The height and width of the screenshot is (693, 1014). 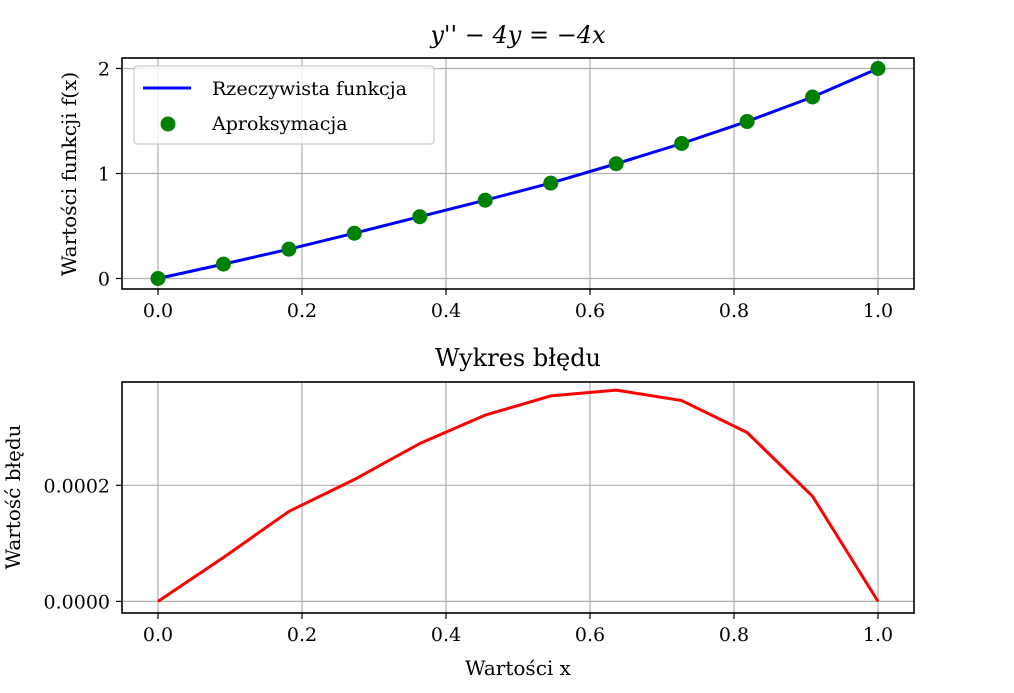 What do you see at coordinates (168, 124) in the screenshot?
I see `legend-marker-swatch` at bounding box center [168, 124].